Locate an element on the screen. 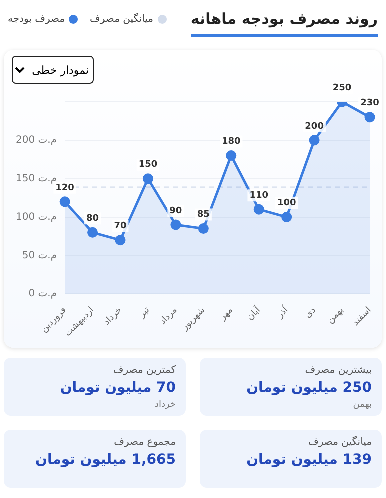 The image size is (386, 498). x-tick-label: مرداد is located at coordinates (169, 317).